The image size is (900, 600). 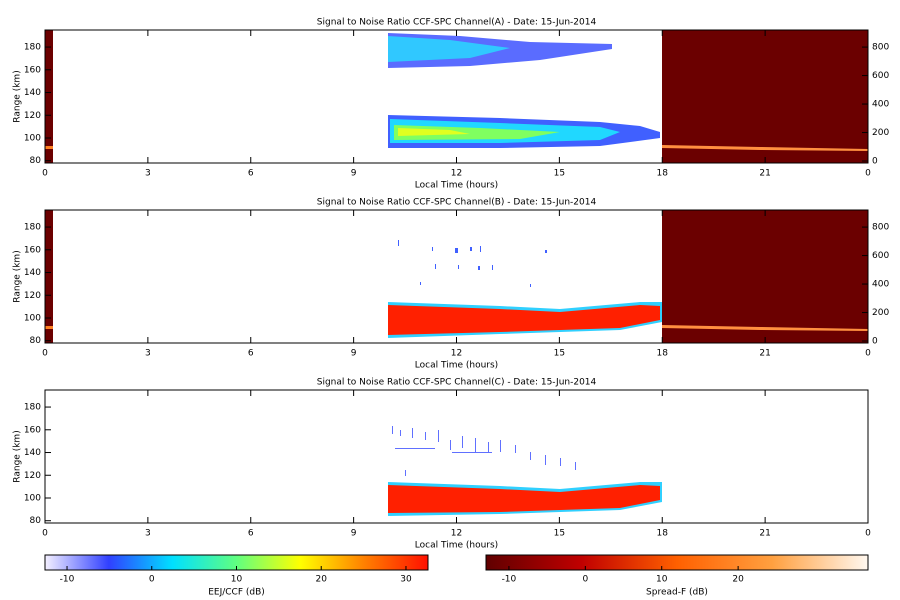 I want to click on heatmap-c, so click(x=525, y=471).